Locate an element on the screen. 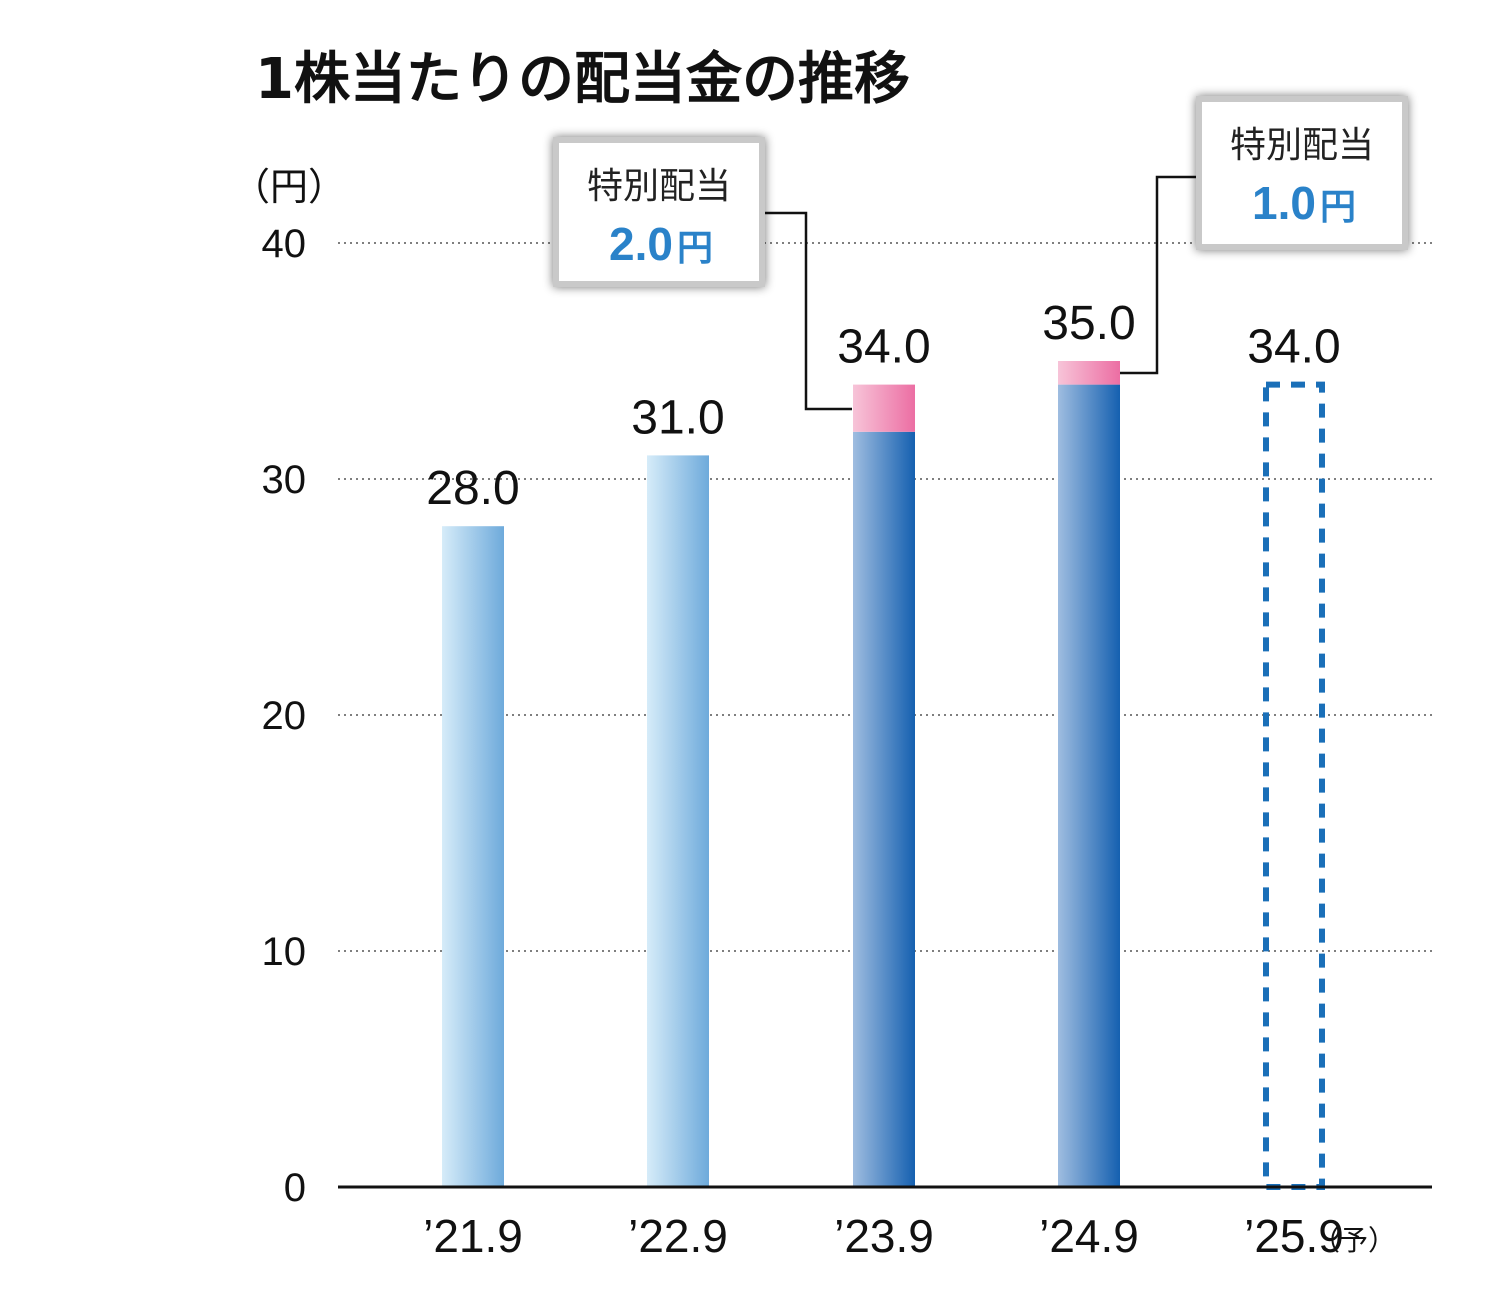 This screenshot has height=1289, width=1500. x-tick-label: ’24.9 is located at coordinates (1089, 1236).